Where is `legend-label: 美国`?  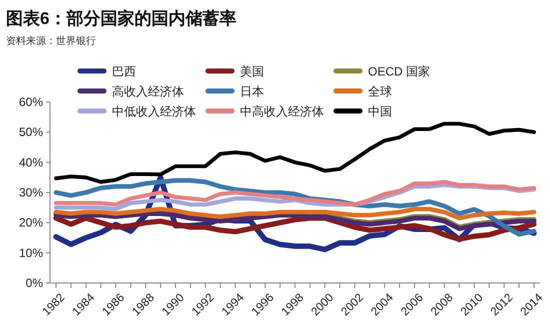
legend-label: 美国 is located at coordinates (252, 71).